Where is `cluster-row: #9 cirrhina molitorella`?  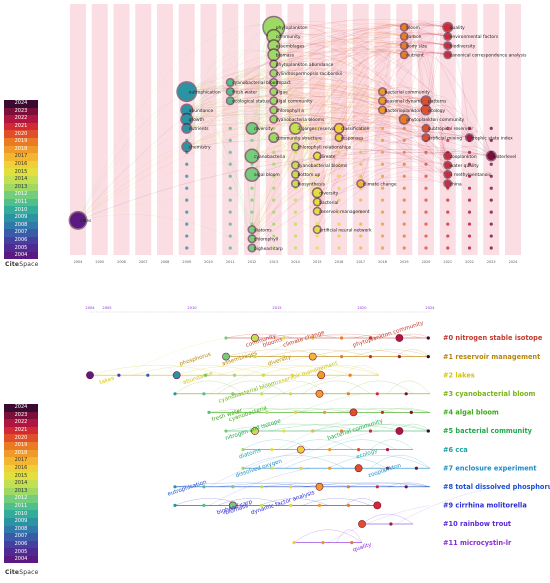 cluster-row: #9 cirrhina molitorella is located at coordinates (350, 505).